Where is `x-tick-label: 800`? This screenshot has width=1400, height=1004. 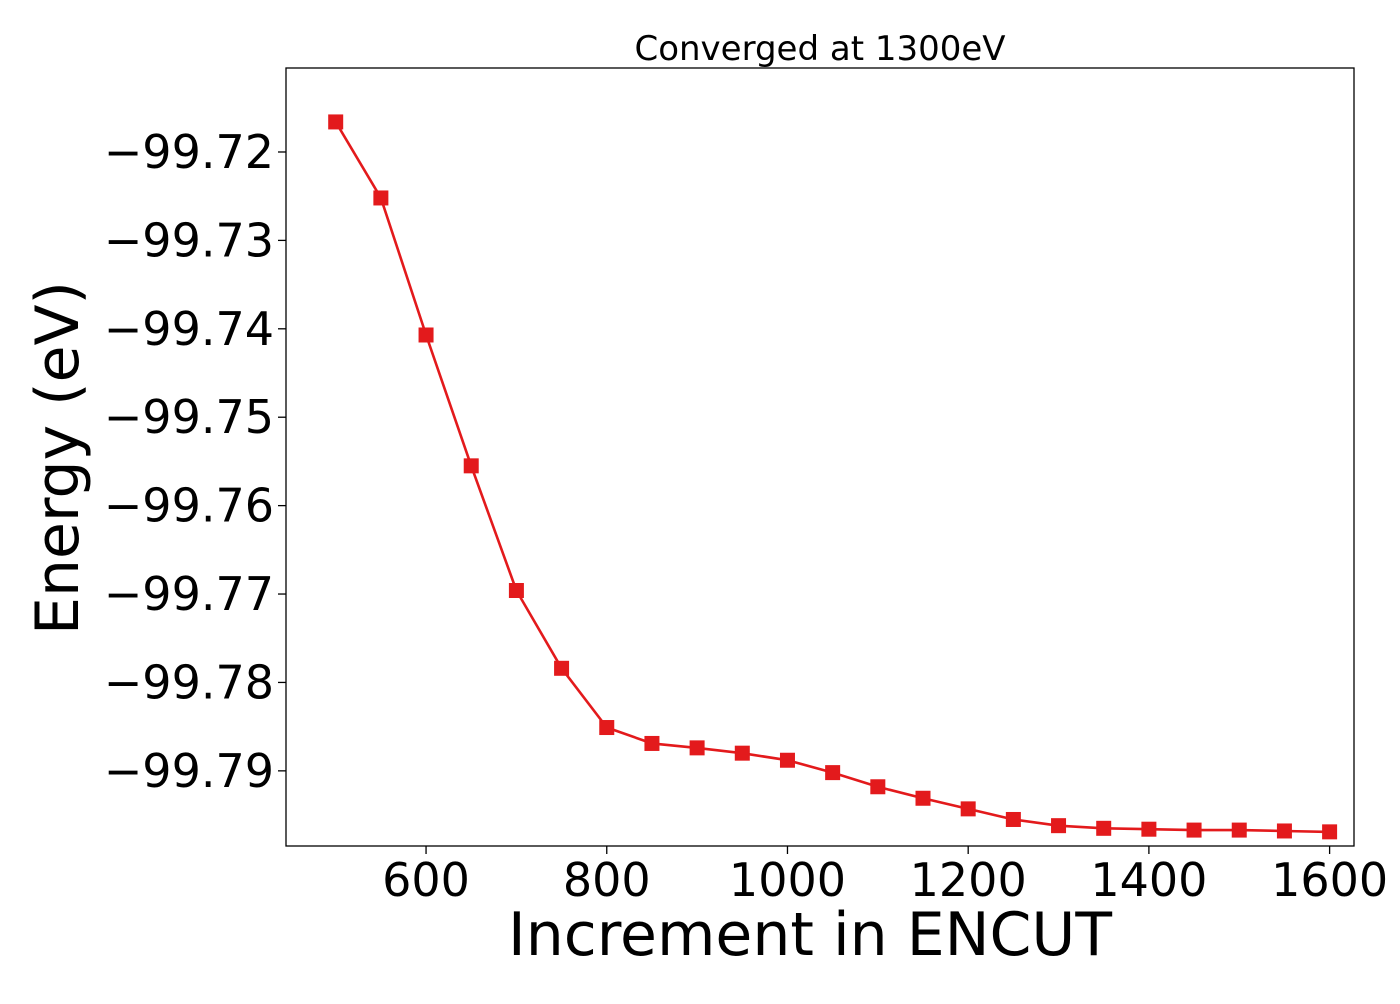
x-tick-label: 800 is located at coordinates (607, 880).